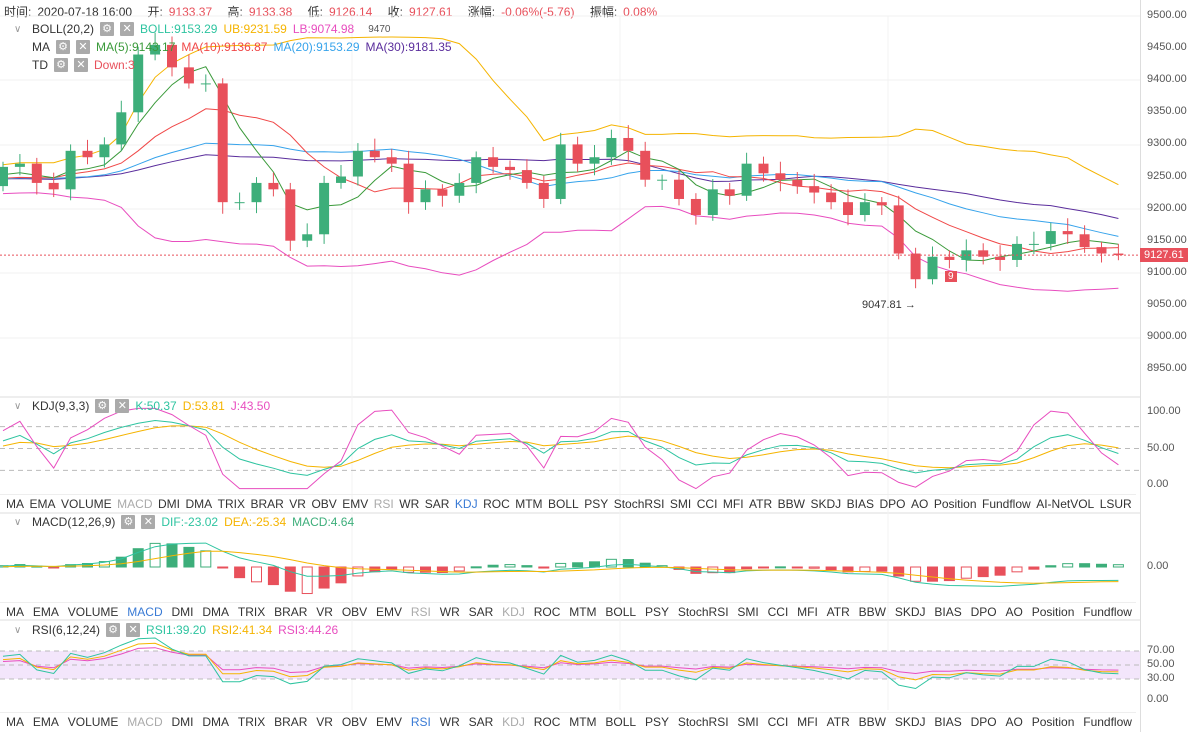 The width and height of the screenshot is (1195, 732). I want to click on tab-mfi: MFI, so click(807, 721).